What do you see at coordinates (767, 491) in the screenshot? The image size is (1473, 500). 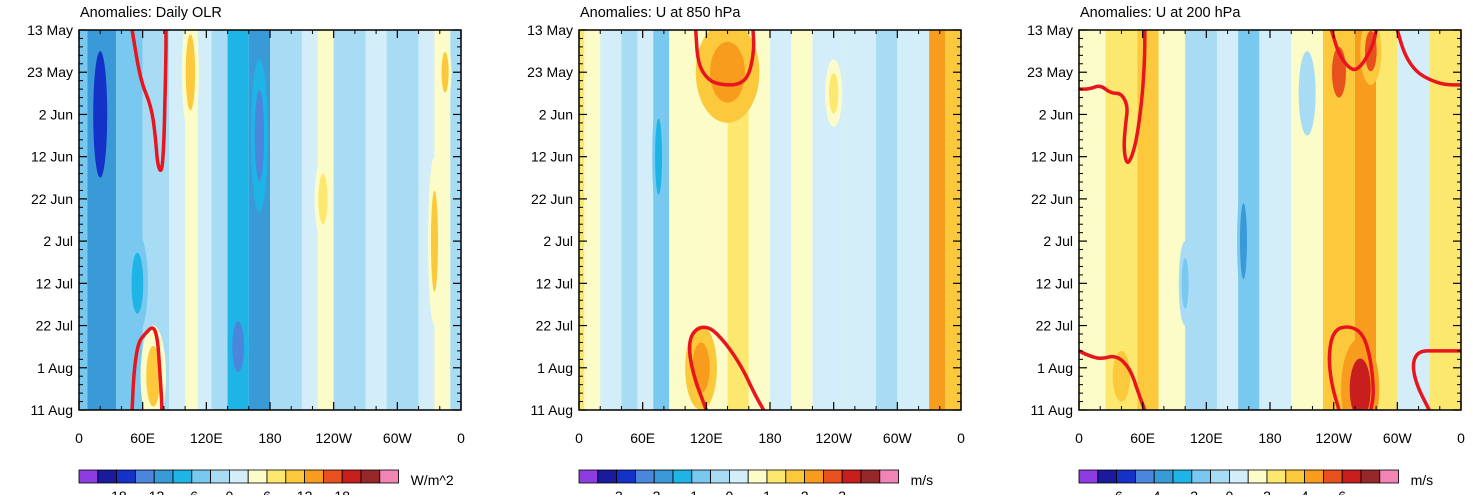 I see `colorbar-label: 1` at bounding box center [767, 491].